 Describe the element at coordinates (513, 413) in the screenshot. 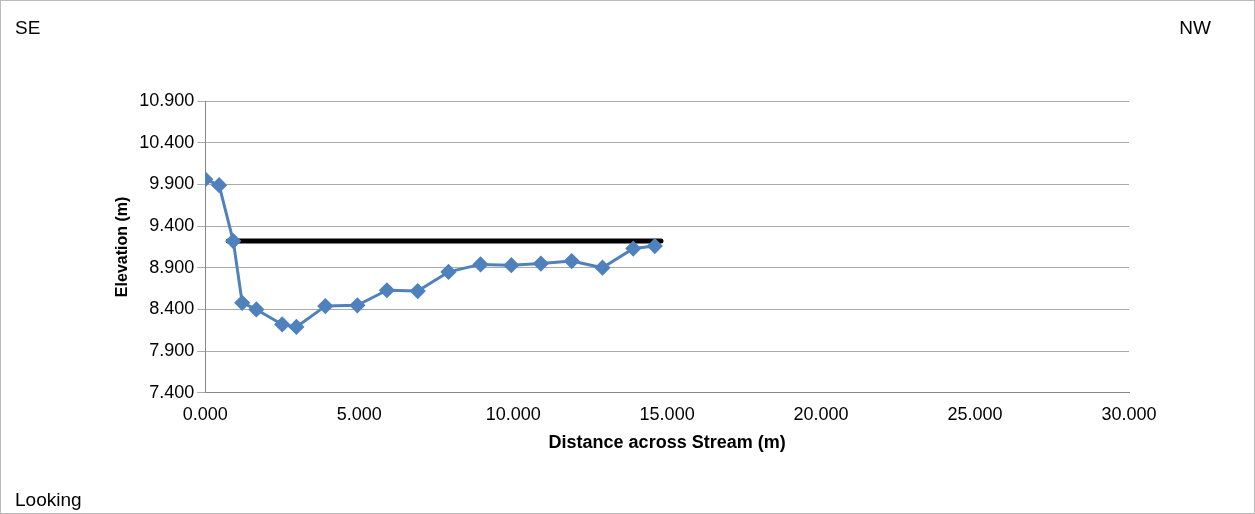

I see `x-tick-label: 10.000` at that location.